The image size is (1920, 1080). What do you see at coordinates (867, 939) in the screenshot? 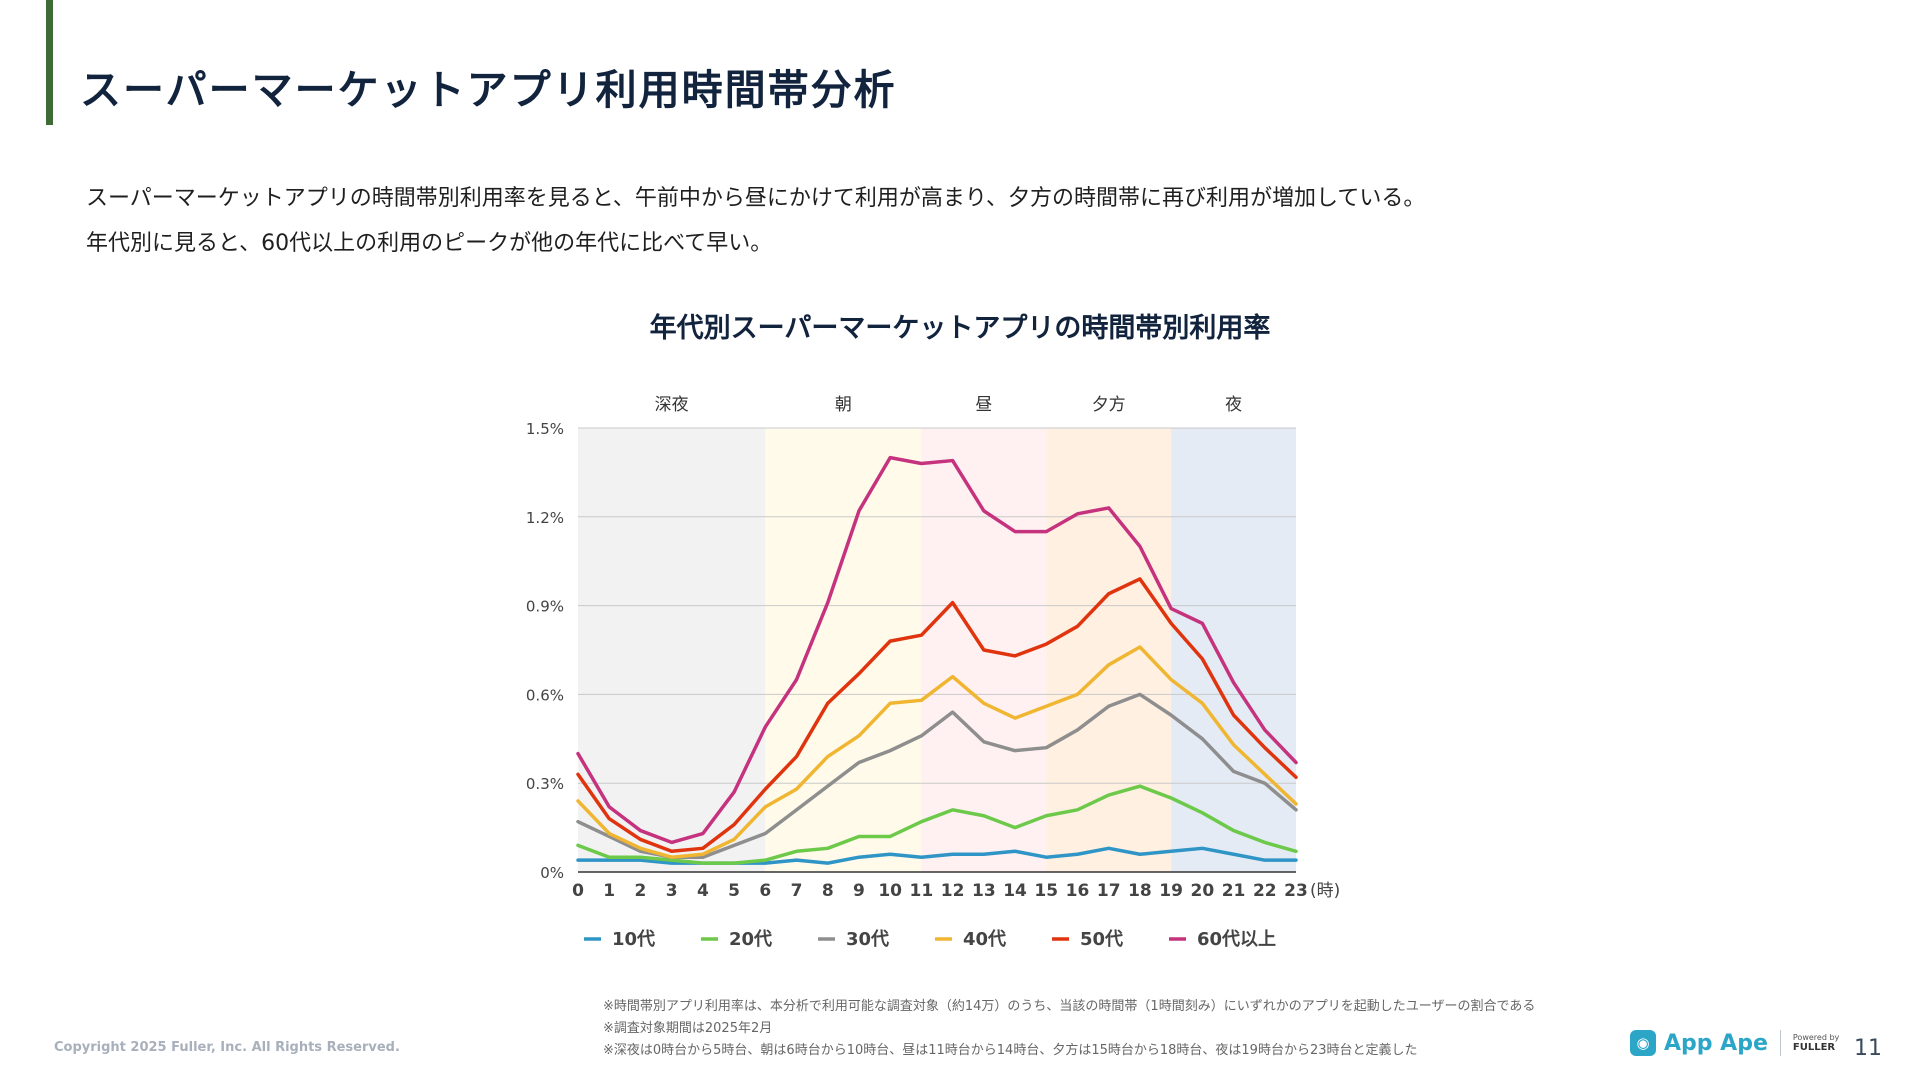
I see `legend-label-2: 30代` at bounding box center [867, 939].